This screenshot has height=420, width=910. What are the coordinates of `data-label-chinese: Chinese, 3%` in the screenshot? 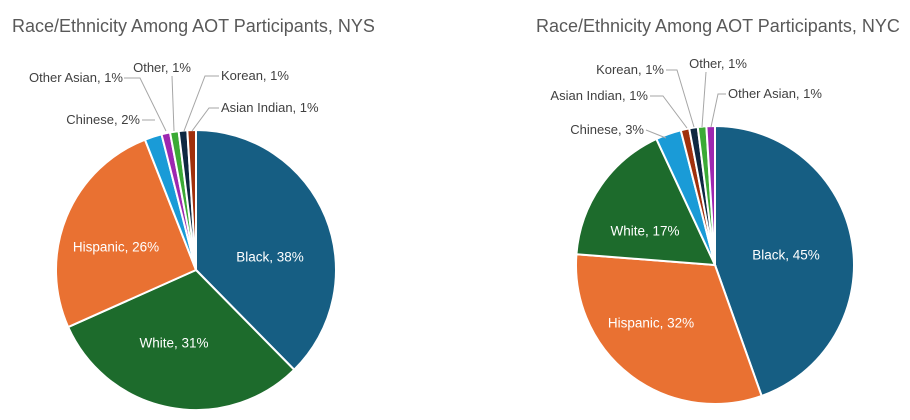 It's located at (607, 129).